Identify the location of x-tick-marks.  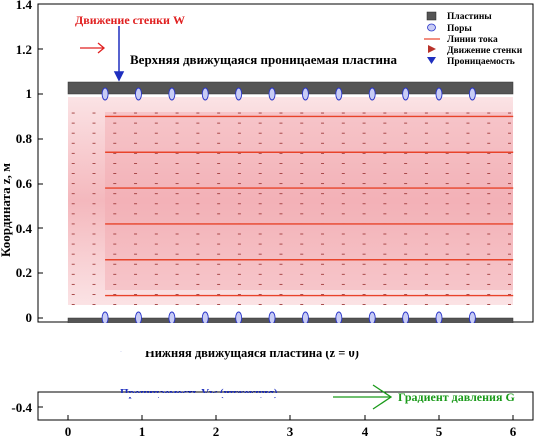
(290, 417).